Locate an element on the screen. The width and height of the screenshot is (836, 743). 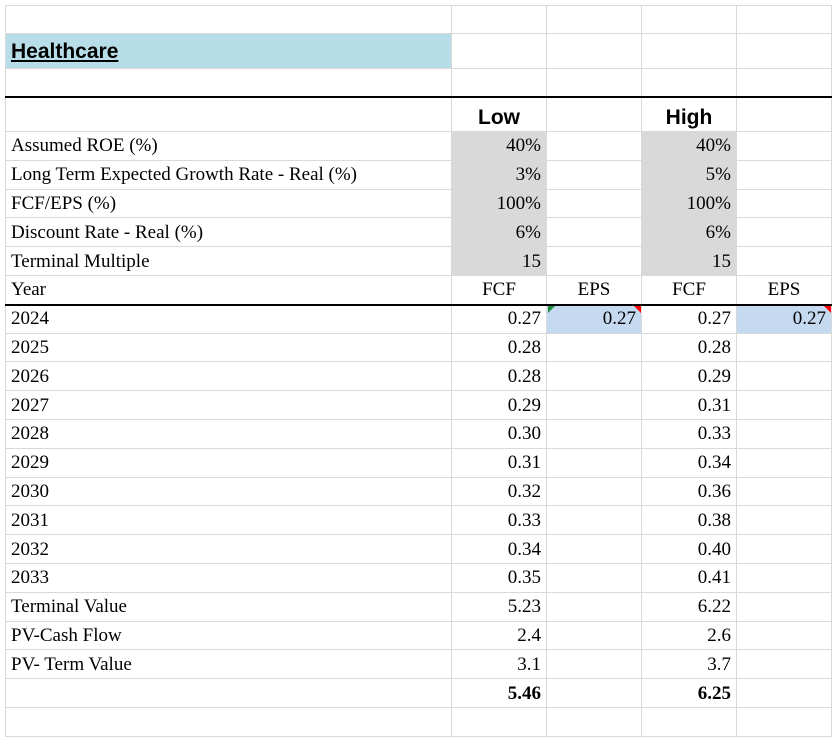
cell-value: 0.34 is located at coordinates (499, 549).